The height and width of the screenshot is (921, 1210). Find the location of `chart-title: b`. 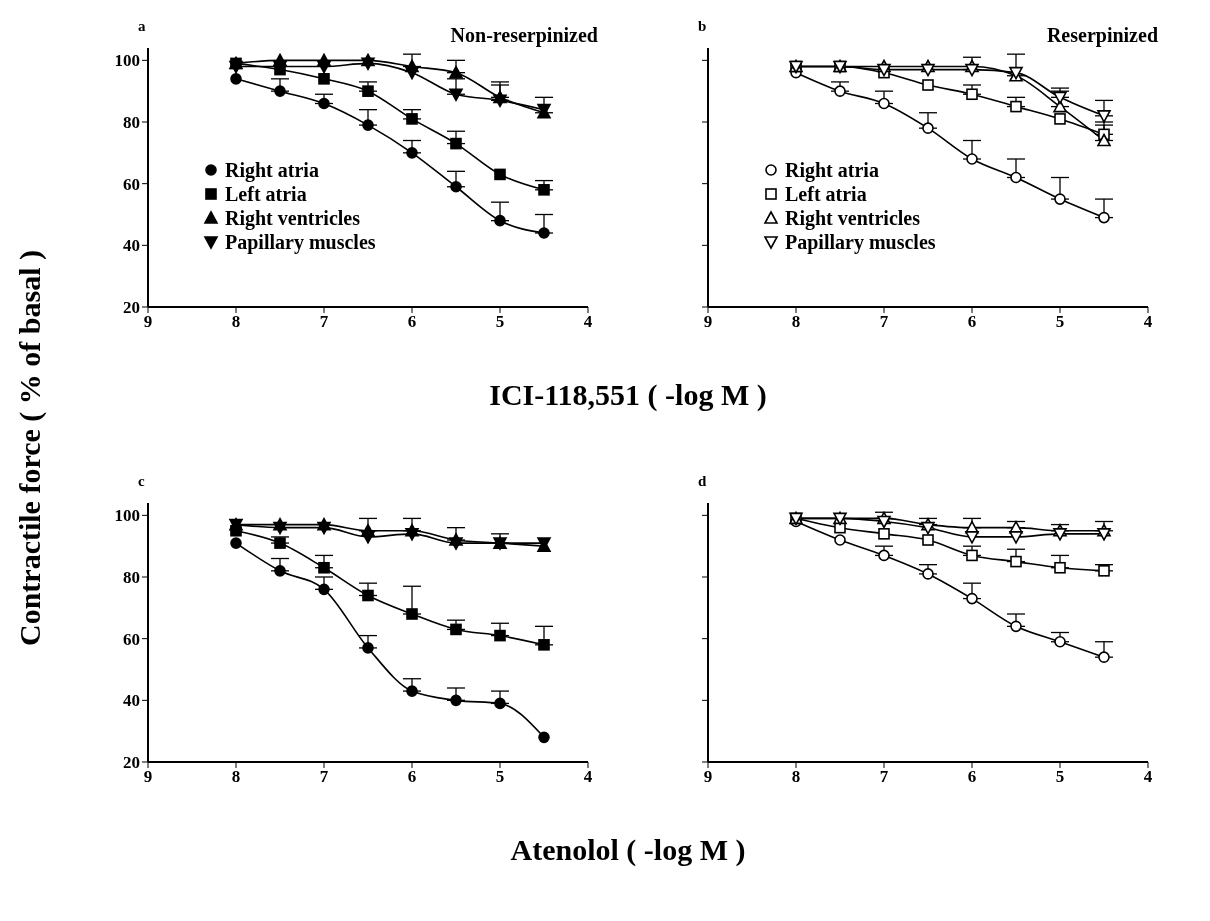

chart-title: b is located at coordinates (702, 26).